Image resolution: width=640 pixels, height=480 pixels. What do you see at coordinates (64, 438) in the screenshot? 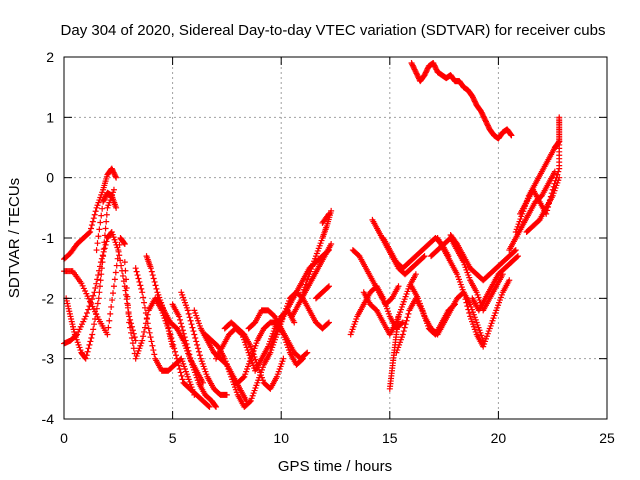
I see `x-tick-label: 0` at bounding box center [64, 438].